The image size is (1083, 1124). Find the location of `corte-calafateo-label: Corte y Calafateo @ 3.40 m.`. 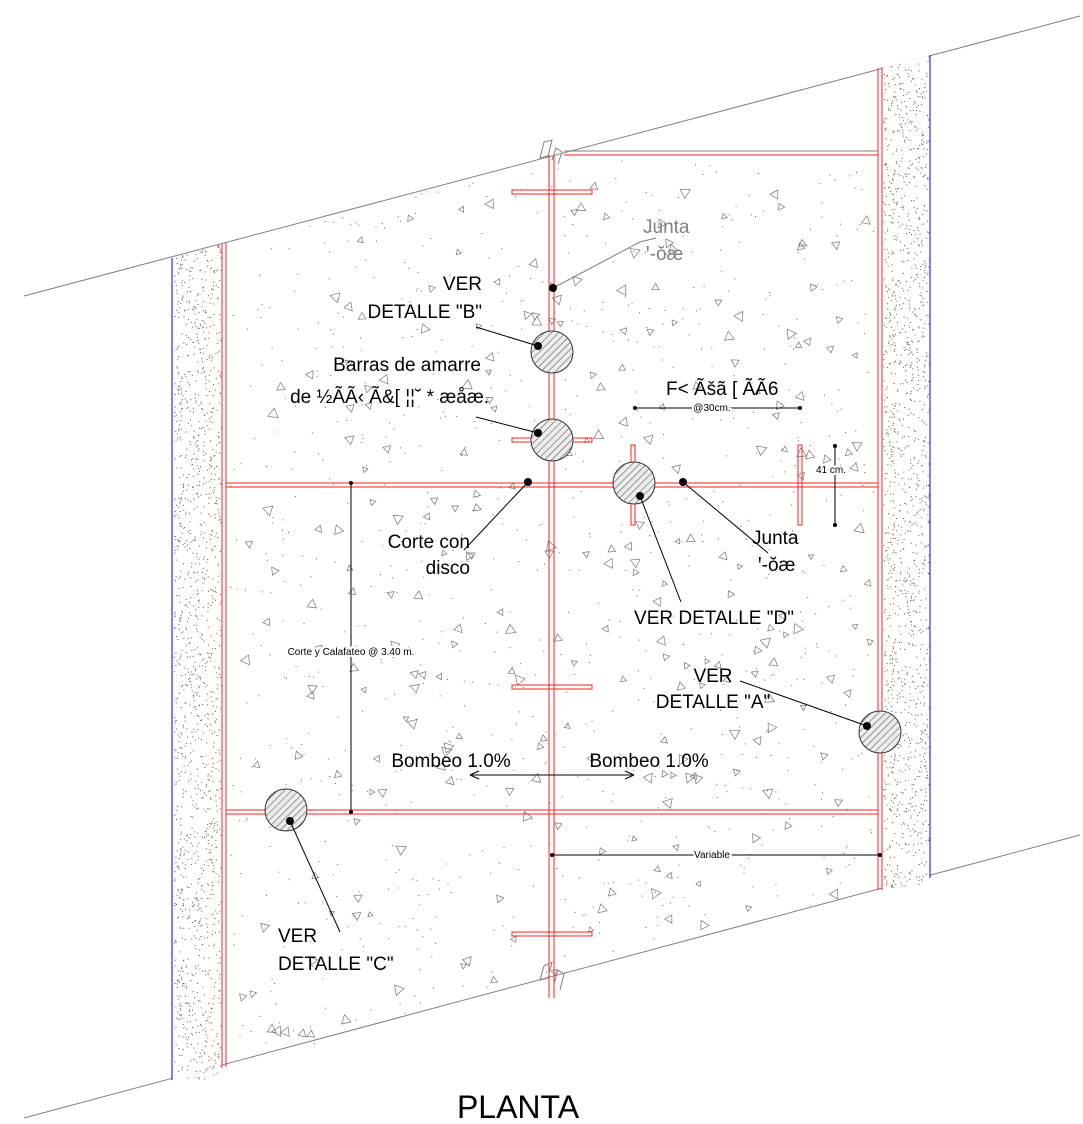

corte-calafateo-label: Corte y Calafateo @ 3.40 m. is located at coordinates (351, 652).